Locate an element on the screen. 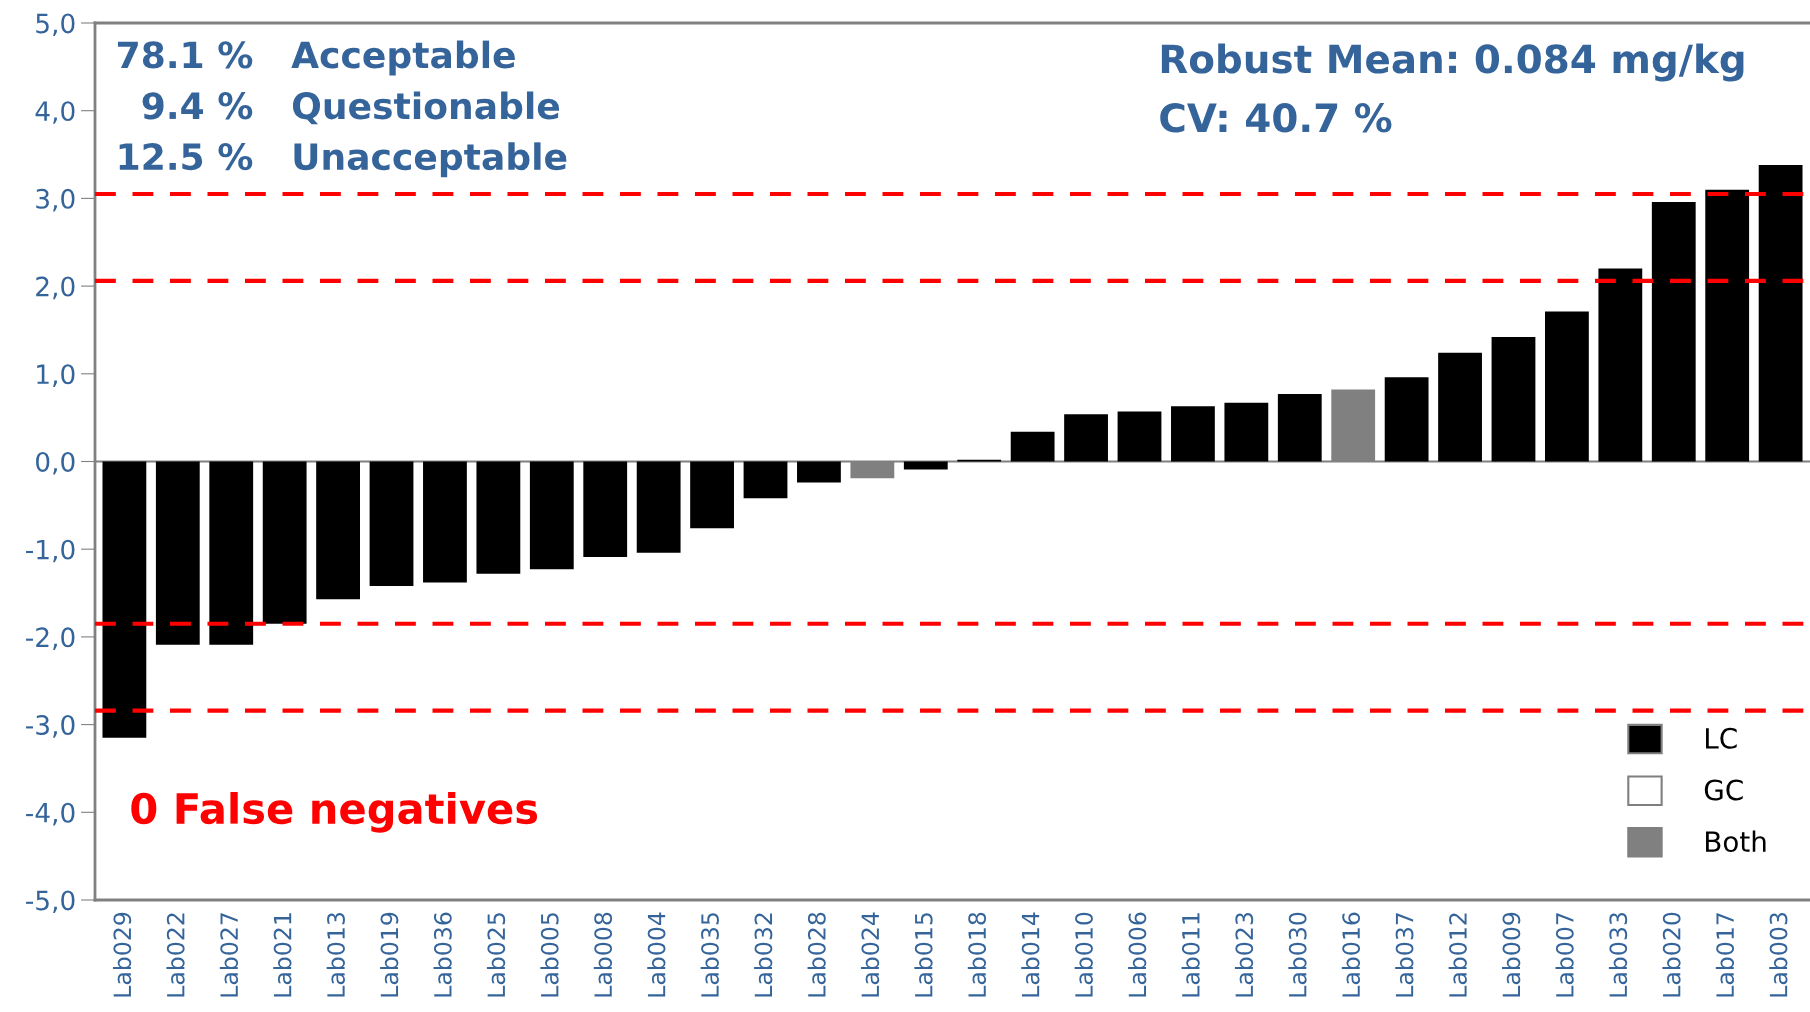  x-tick-label: Lab011 is located at coordinates (1190, 955).